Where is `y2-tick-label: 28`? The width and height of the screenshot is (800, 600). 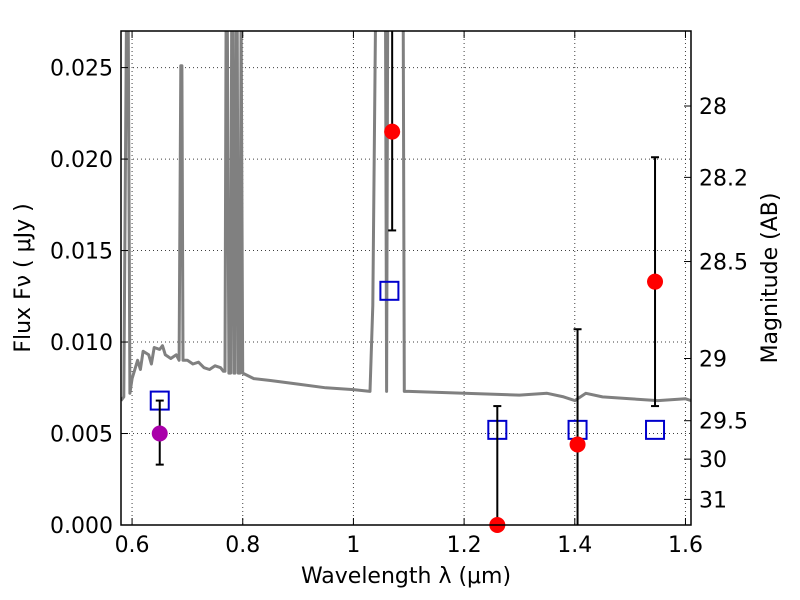 y2-tick-label: 28 is located at coordinates (713, 107).